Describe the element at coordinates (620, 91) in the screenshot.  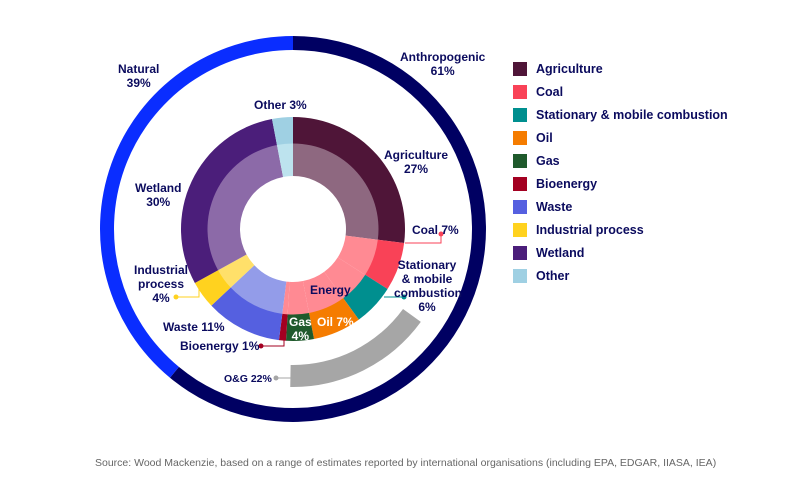
I see `legend-item-coal: Coal` at that location.